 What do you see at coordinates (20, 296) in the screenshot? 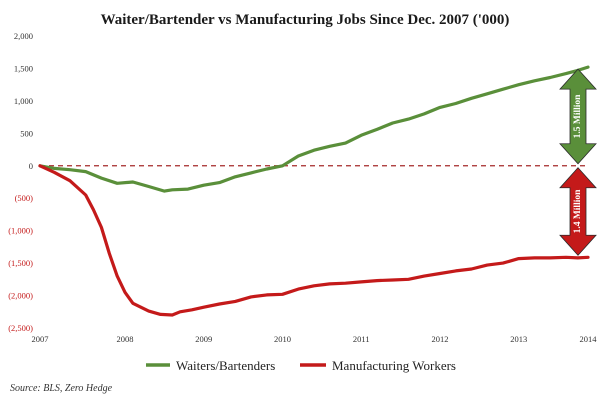
I see `y-tick-label: (2,000)` at bounding box center [20, 296].